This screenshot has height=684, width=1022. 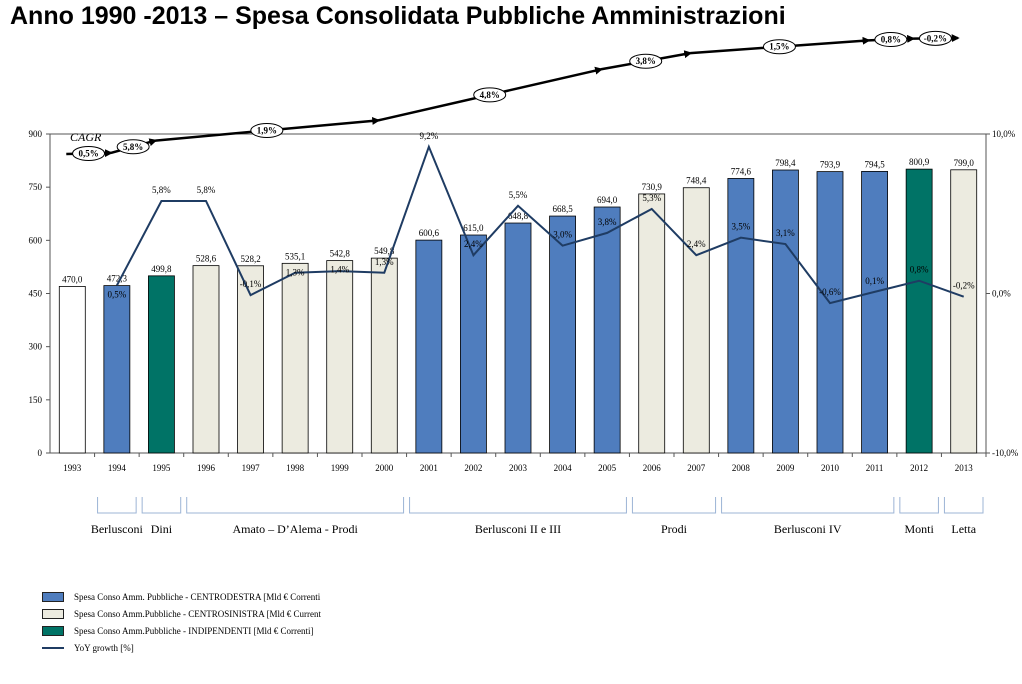 I want to click on x-tick-label-2002: 2002, so click(x=473, y=468).